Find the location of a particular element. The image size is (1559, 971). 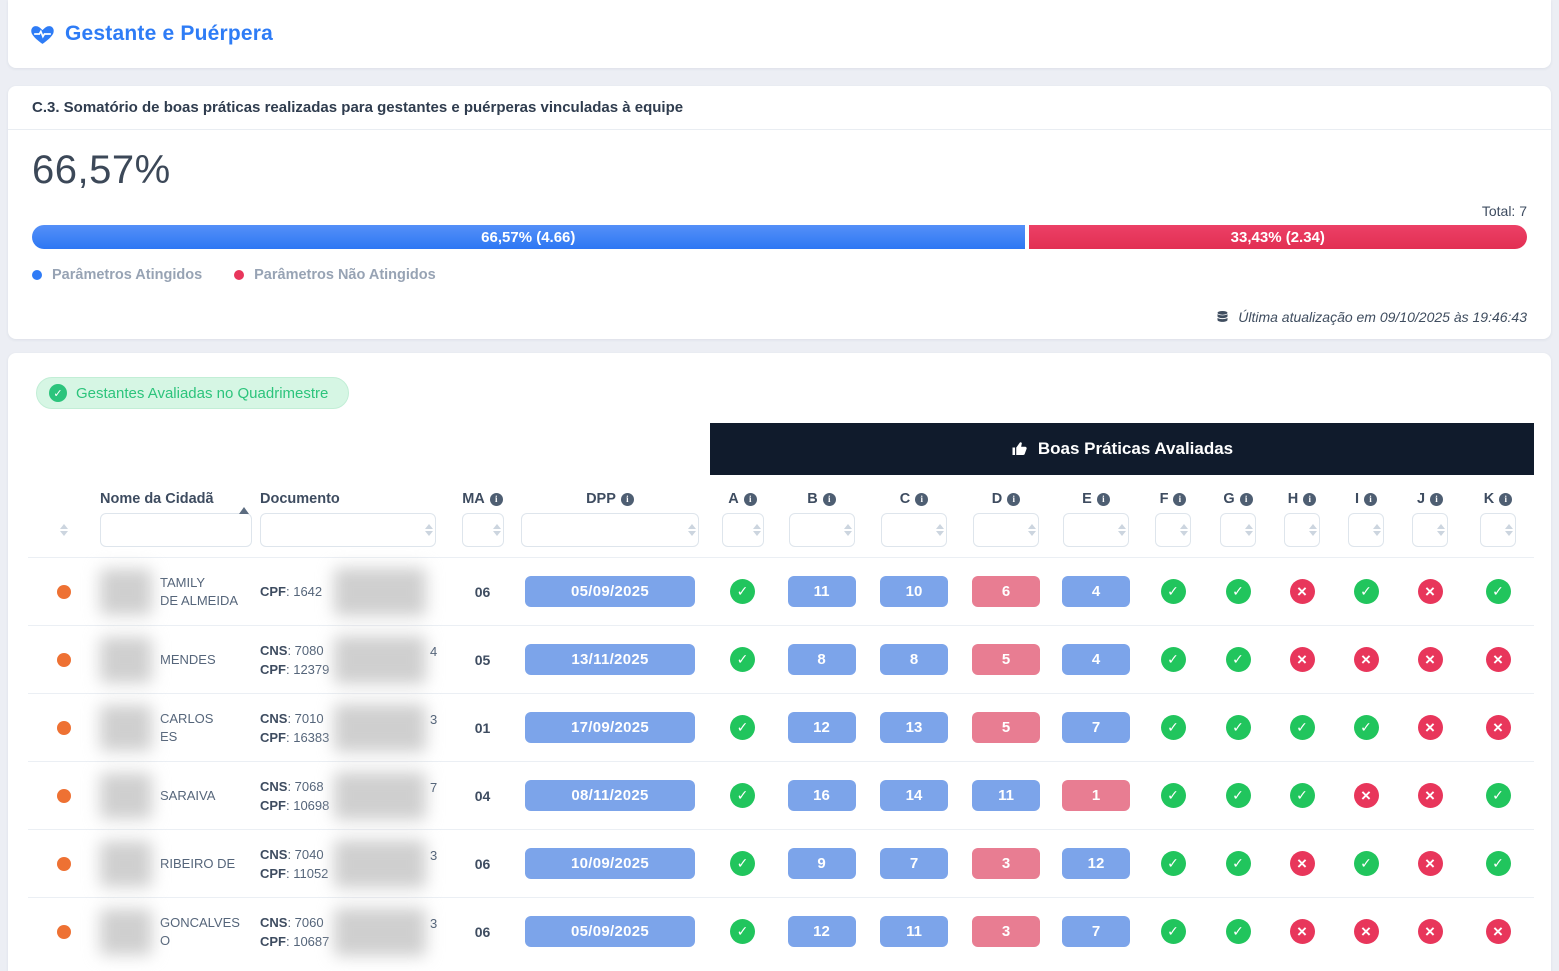

filter-cell-k is located at coordinates (1498, 530).